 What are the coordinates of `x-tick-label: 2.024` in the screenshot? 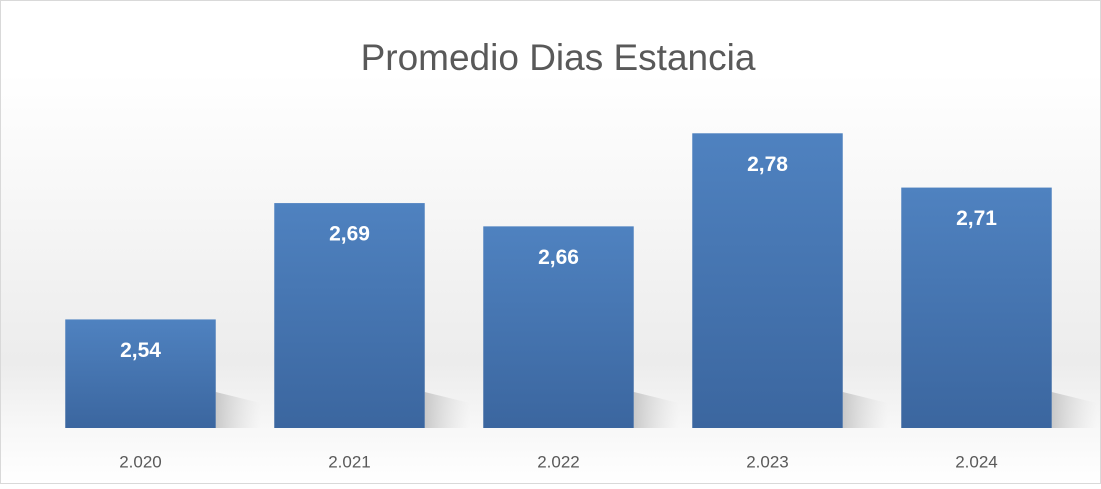 It's located at (976, 461).